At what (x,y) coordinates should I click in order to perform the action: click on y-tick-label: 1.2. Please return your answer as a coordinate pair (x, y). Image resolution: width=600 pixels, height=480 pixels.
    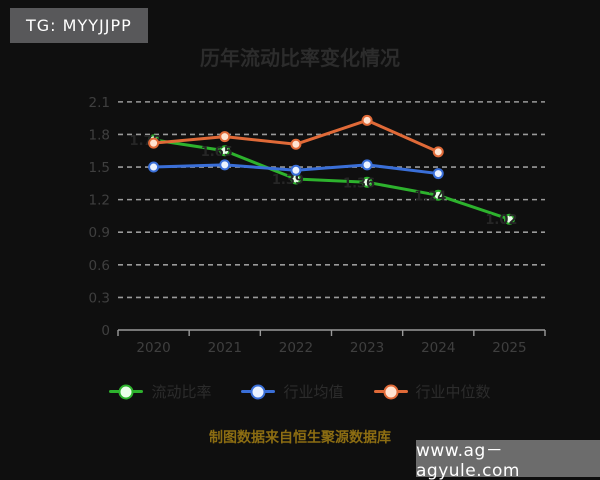
    Looking at the image, I should click on (99, 201).